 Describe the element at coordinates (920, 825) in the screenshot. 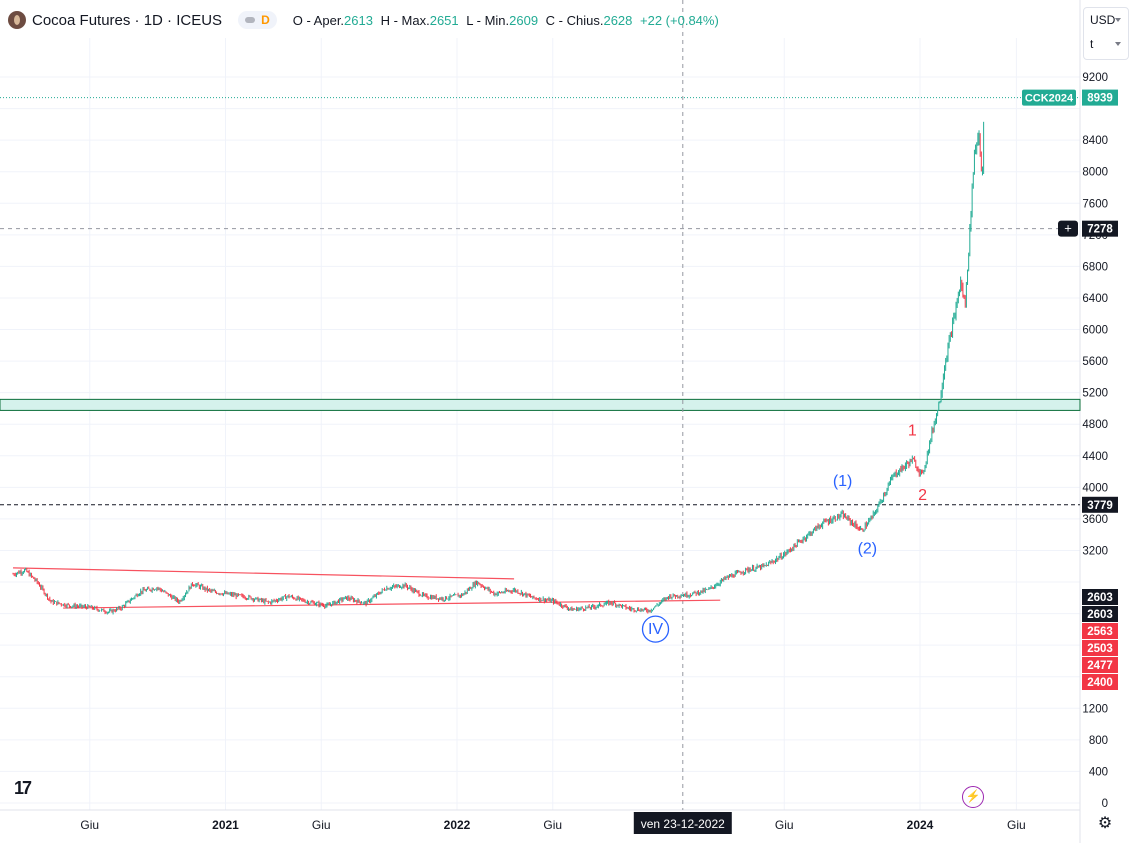

I see `time-axis-label: 2024` at that location.